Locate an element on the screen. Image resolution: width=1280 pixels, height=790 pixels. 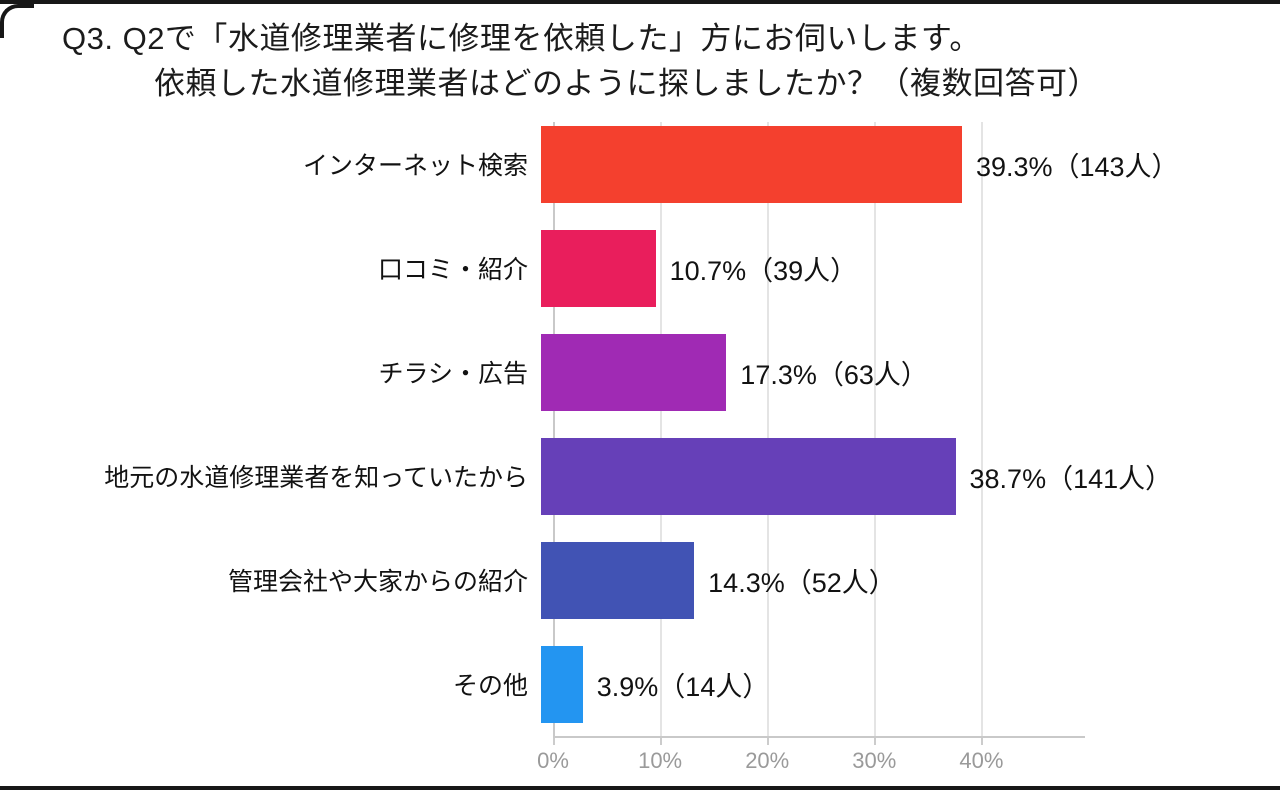
tick-label-40%: 40% is located at coordinates (981, 760).